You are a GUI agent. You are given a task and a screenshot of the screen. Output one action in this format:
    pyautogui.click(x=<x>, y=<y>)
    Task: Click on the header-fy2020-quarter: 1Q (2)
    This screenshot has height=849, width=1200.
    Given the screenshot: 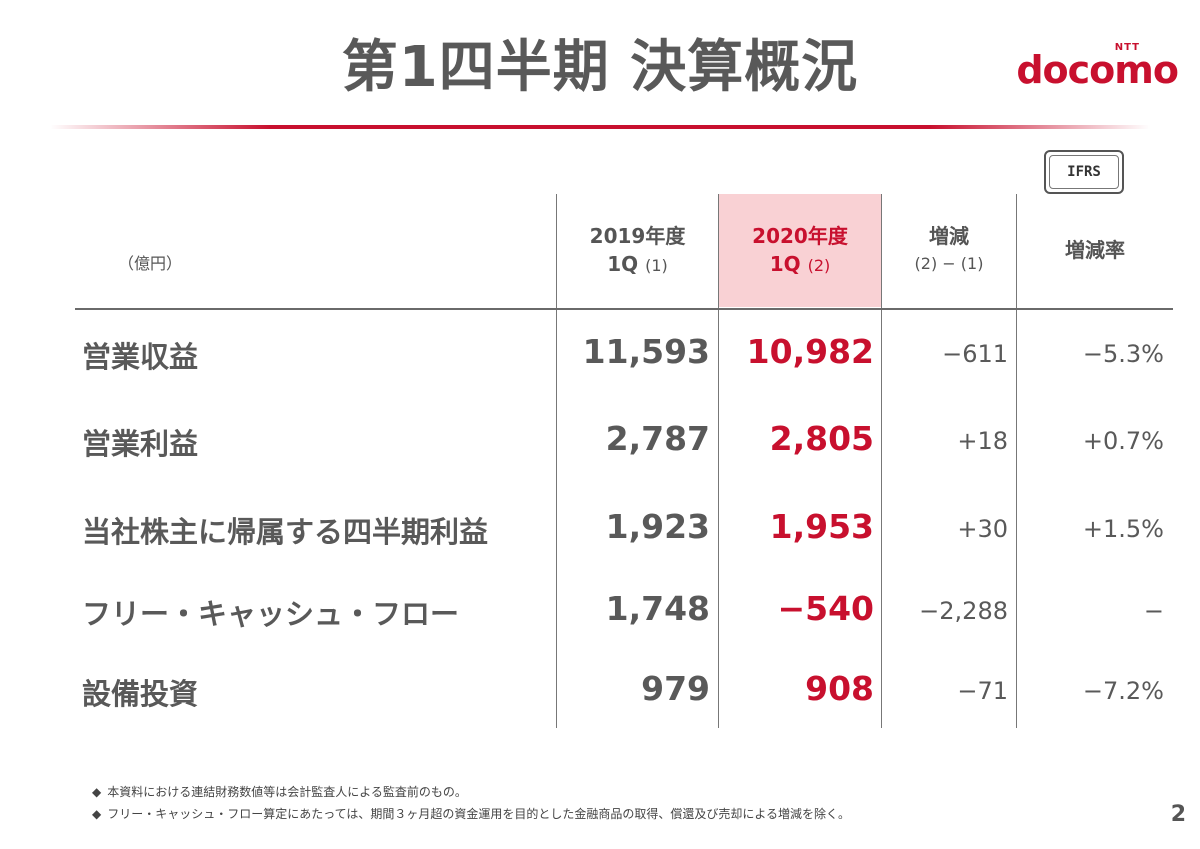 What is the action you would take?
    pyautogui.click(x=800, y=265)
    